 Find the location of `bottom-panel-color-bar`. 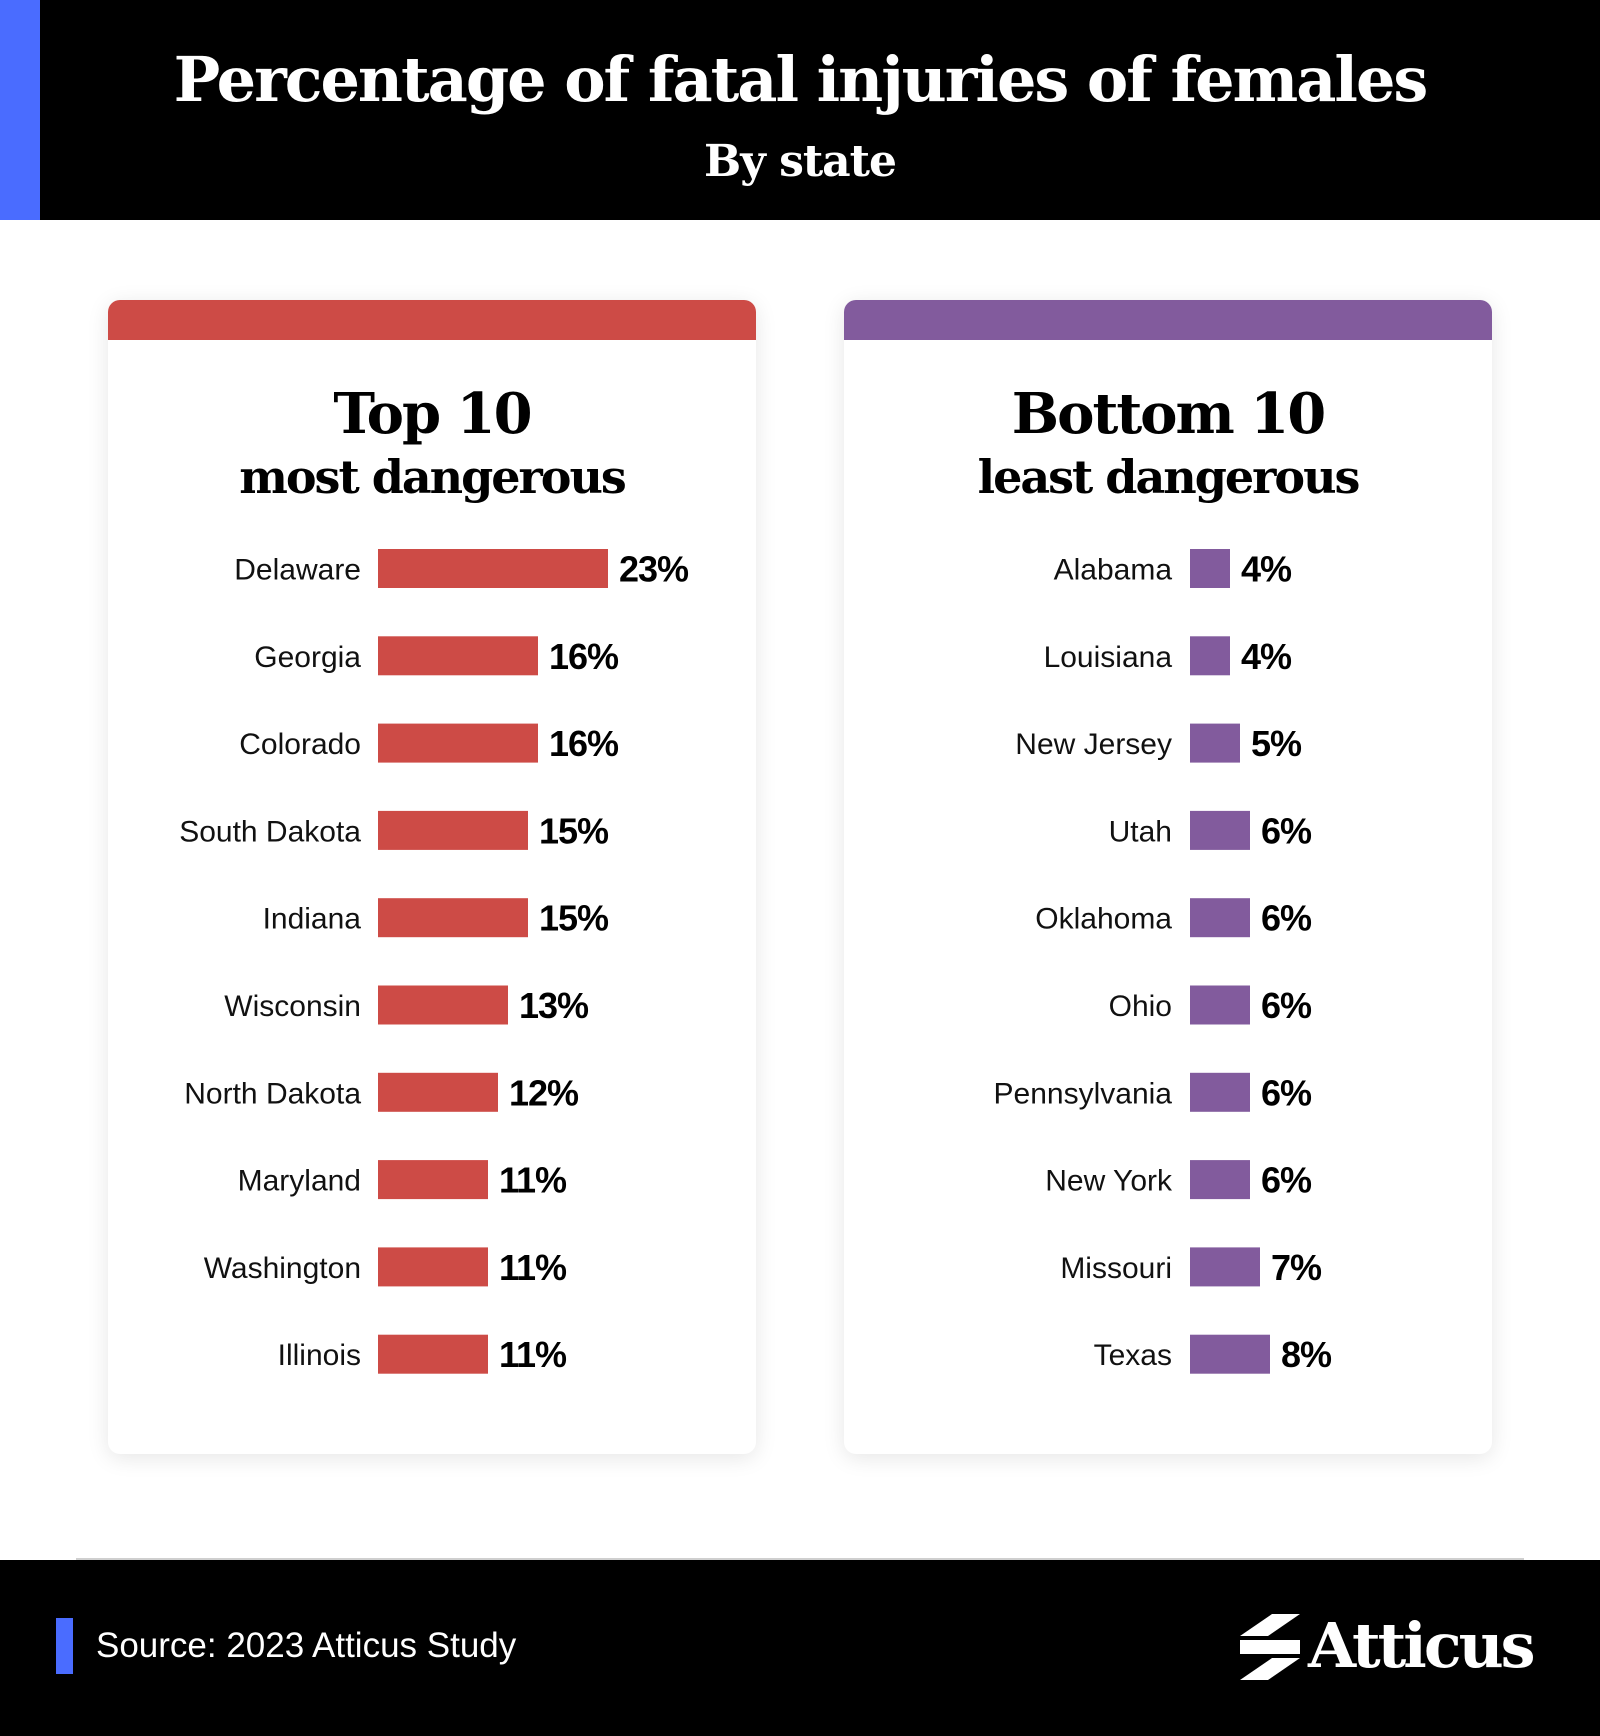

bottom-panel-color-bar is located at coordinates (1168, 320).